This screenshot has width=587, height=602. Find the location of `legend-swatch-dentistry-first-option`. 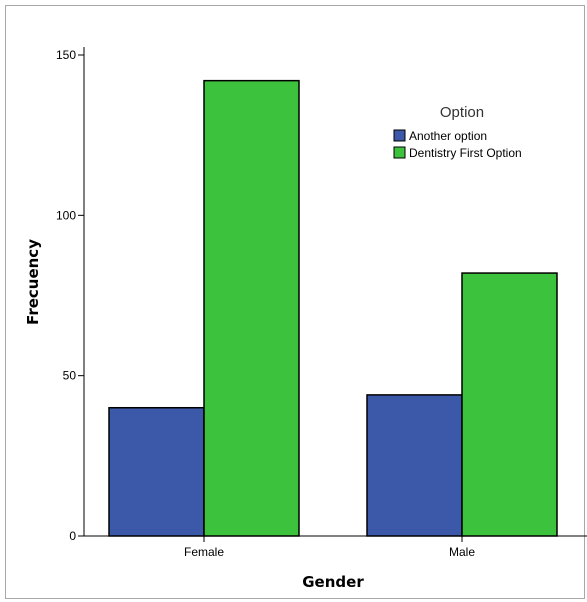

legend-swatch-dentistry-first-option is located at coordinates (399, 152).